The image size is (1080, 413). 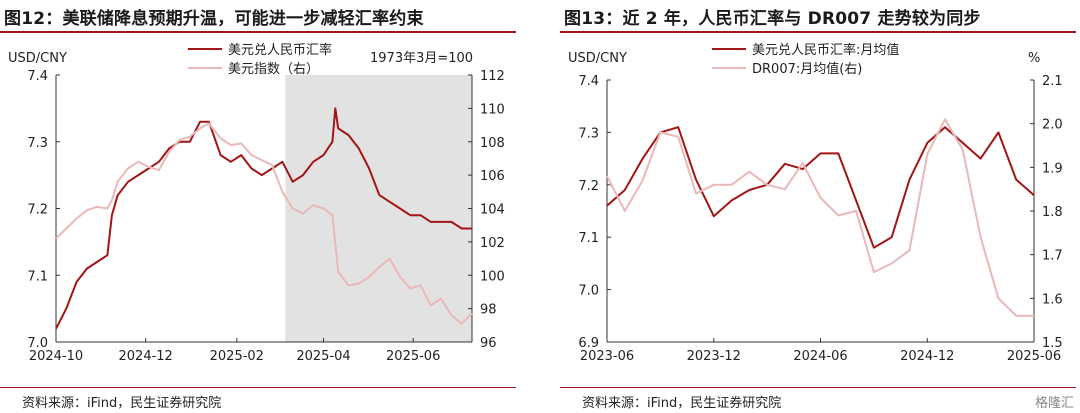 What do you see at coordinates (820, 356) in the screenshot?
I see `x-tick-label: 2024-06` at bounding box center [820, 356].